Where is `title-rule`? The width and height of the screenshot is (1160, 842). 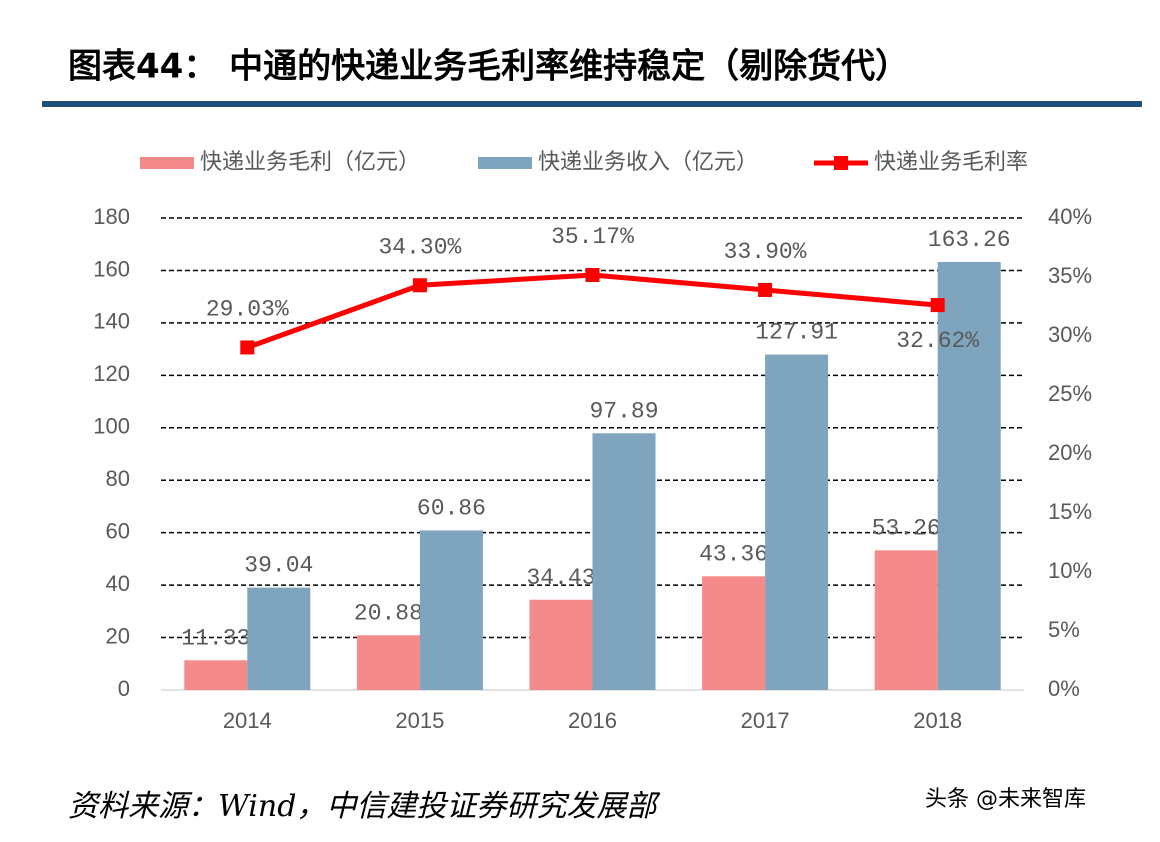 title-rule is located at coordinates (592, 104).